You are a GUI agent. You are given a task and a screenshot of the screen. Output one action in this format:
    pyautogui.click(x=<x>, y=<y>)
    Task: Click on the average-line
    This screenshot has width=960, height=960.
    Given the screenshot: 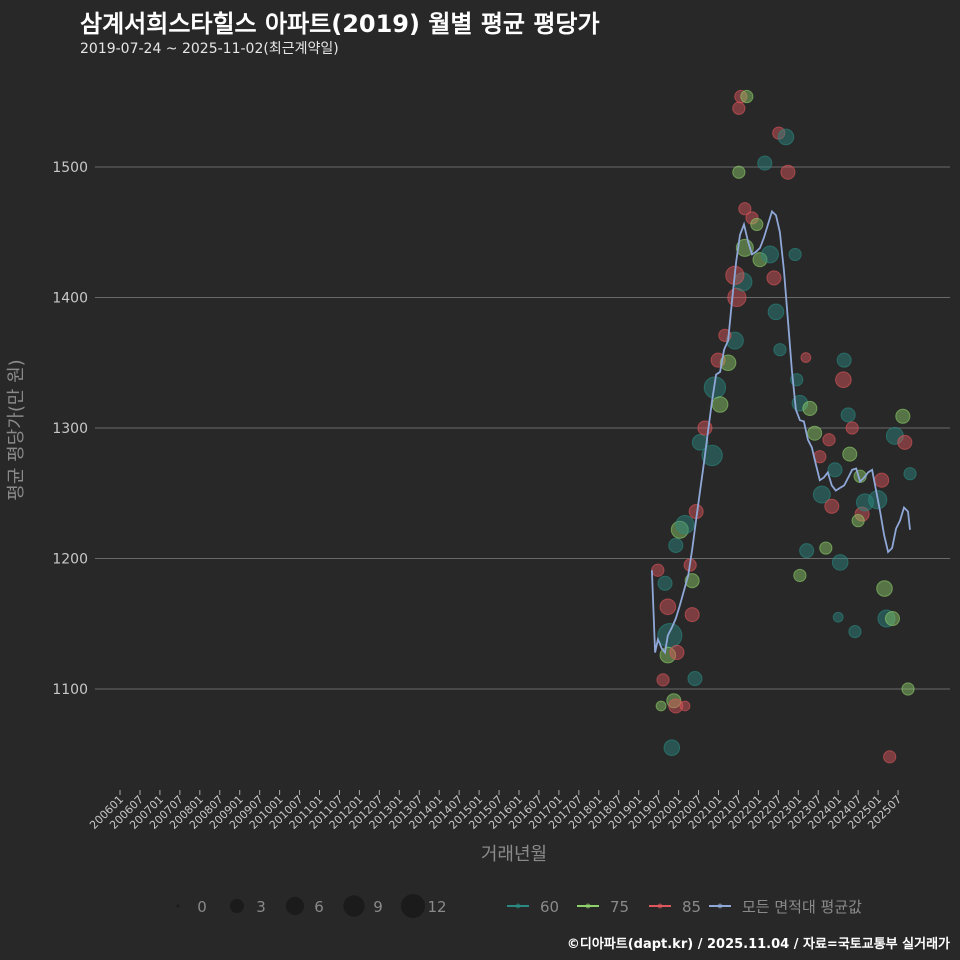 What is the action you would take?
    pyautogui.click(x=781, y=432)
    